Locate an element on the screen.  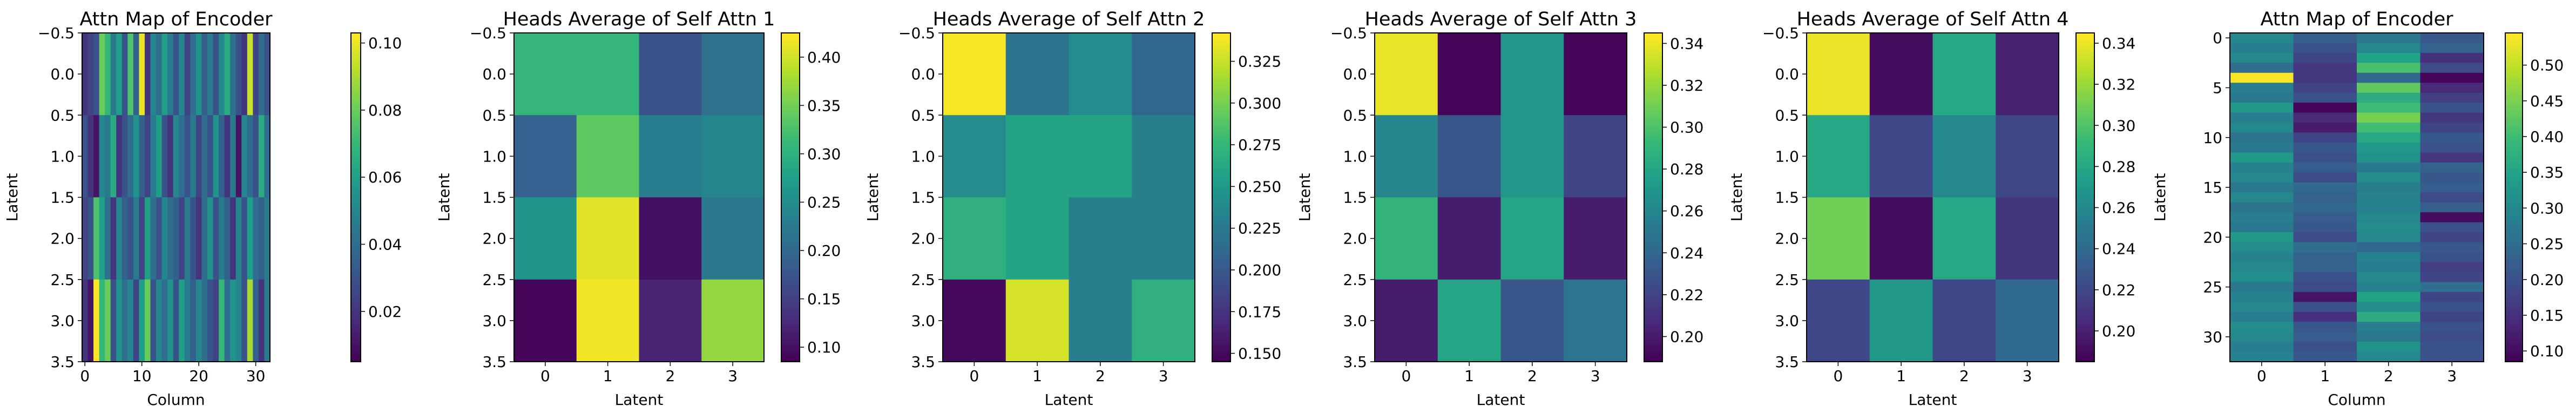
x-axis-label: Latent is located at coordinates (640, 400).